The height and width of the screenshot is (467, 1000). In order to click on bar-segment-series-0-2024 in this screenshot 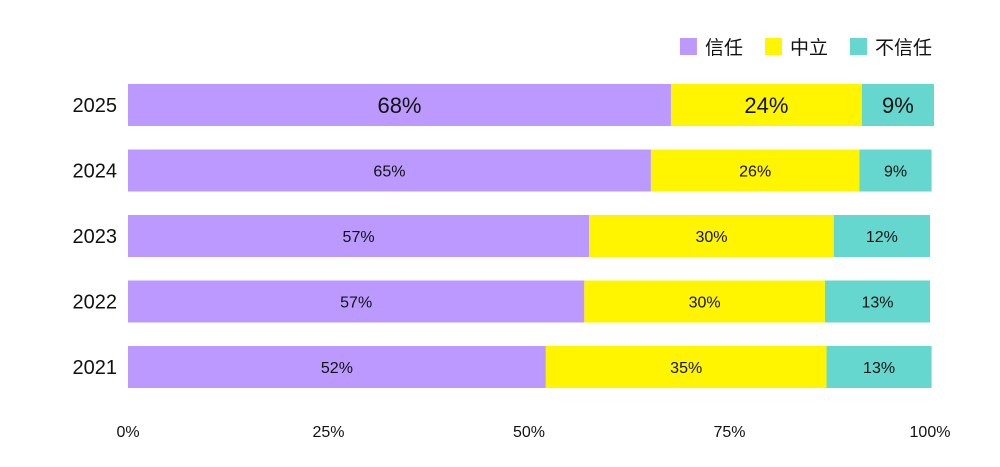, I will do `click(389, 170)`.